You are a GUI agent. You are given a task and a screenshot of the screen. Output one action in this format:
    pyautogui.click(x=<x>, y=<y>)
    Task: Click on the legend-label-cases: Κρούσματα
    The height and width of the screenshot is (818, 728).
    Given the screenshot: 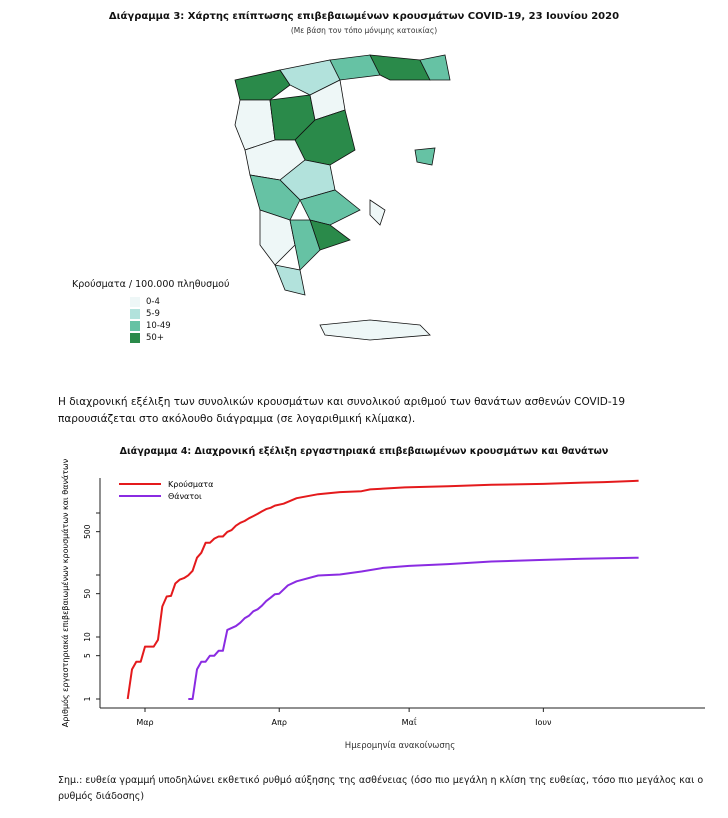 What is the action you would take?
    pyautogui.click(x=190, y=484)
    